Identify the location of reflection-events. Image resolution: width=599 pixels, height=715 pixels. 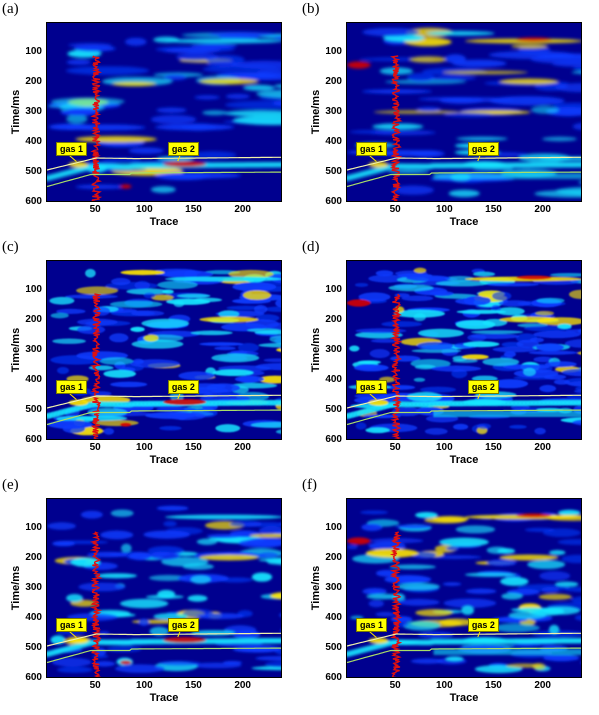
(164, 352).